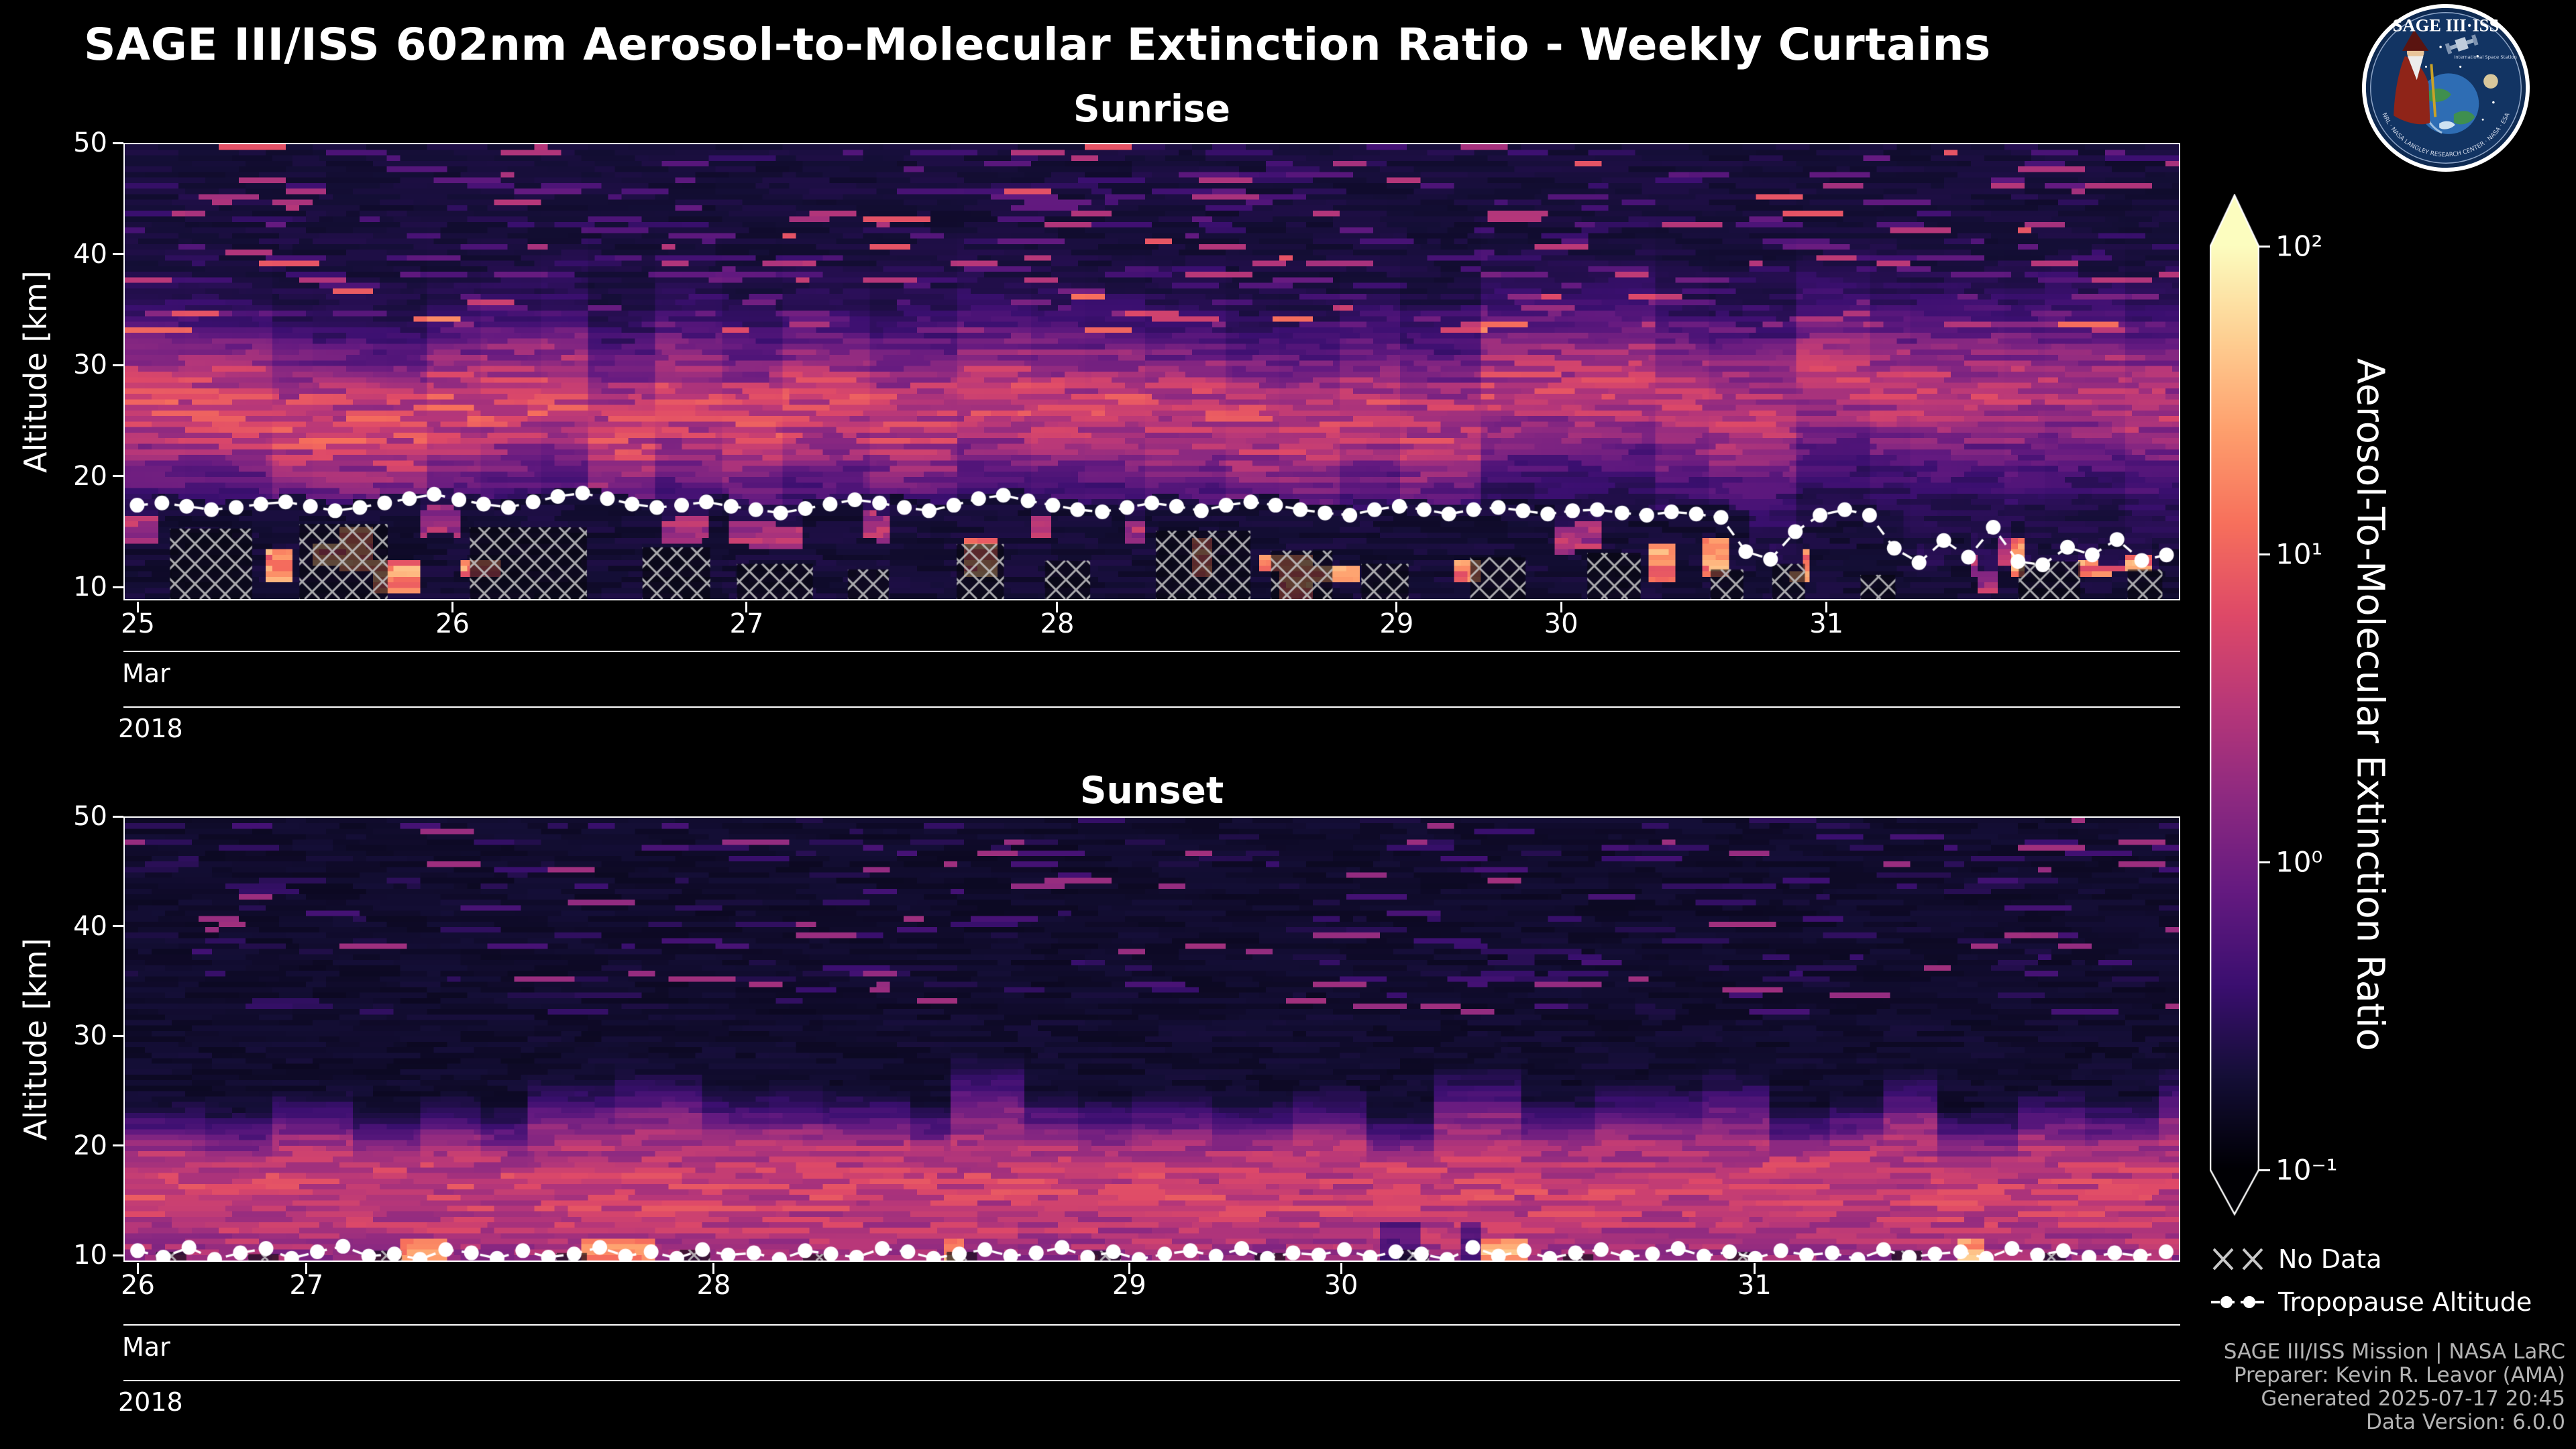 The width and height of the screenshot is (2576, 1449). I want to click on sunrise-month-label: Mar, so click(146, 673).